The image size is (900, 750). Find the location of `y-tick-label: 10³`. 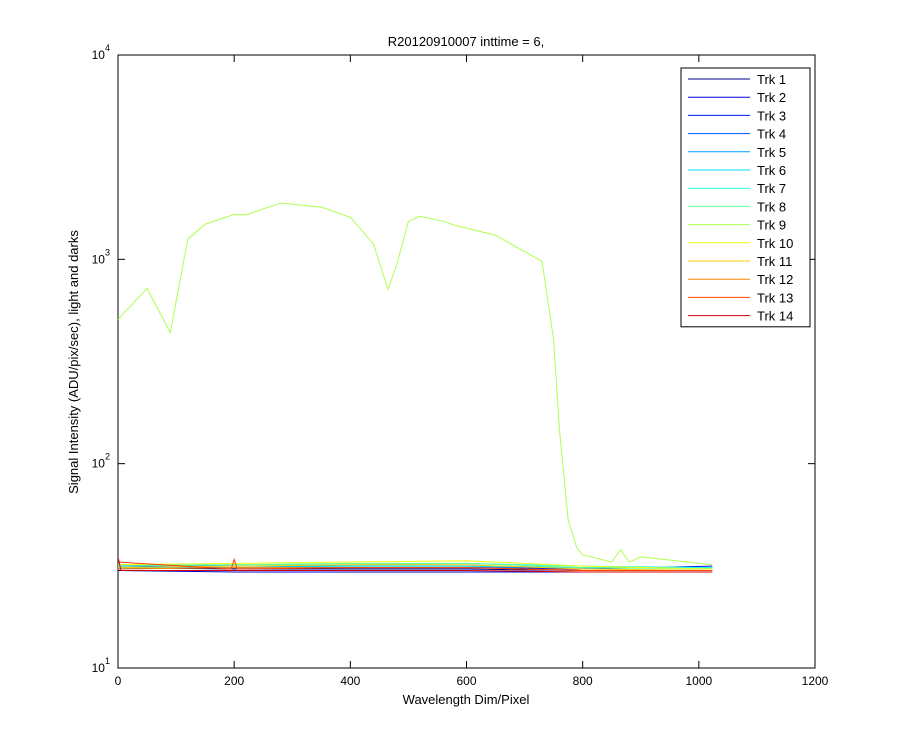

y-tick-label: 10³ is located at coordinates (101, 256).